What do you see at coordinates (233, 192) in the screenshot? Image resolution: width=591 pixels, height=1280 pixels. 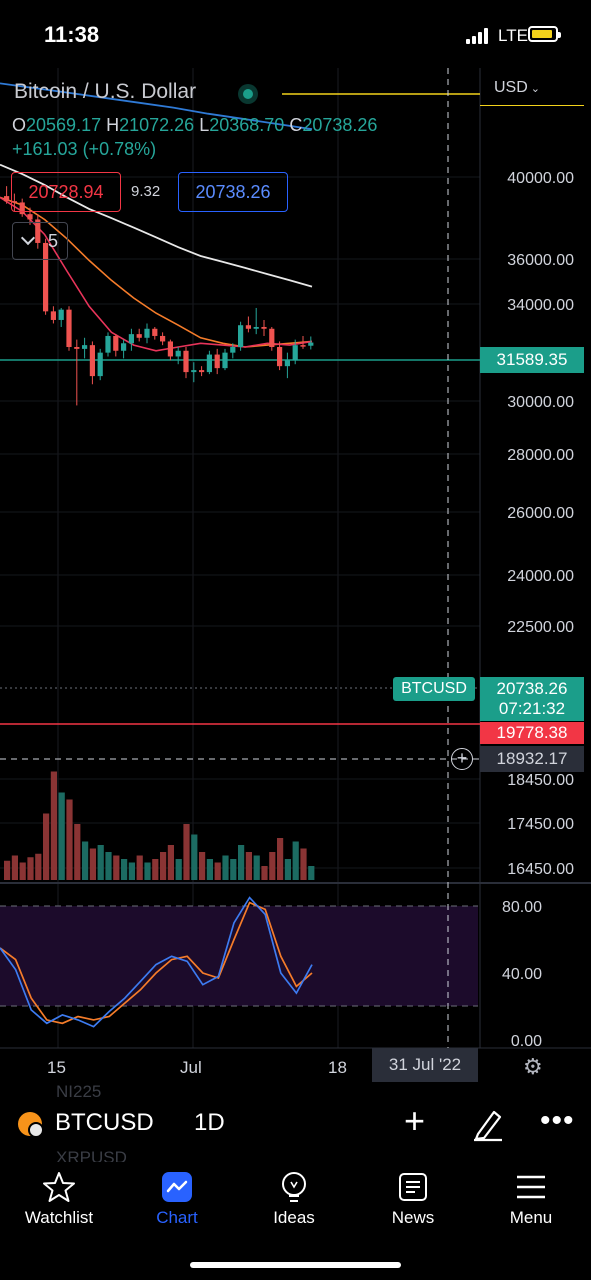 I see `buy-button: 20738.26` at bounding box center [233, 192].